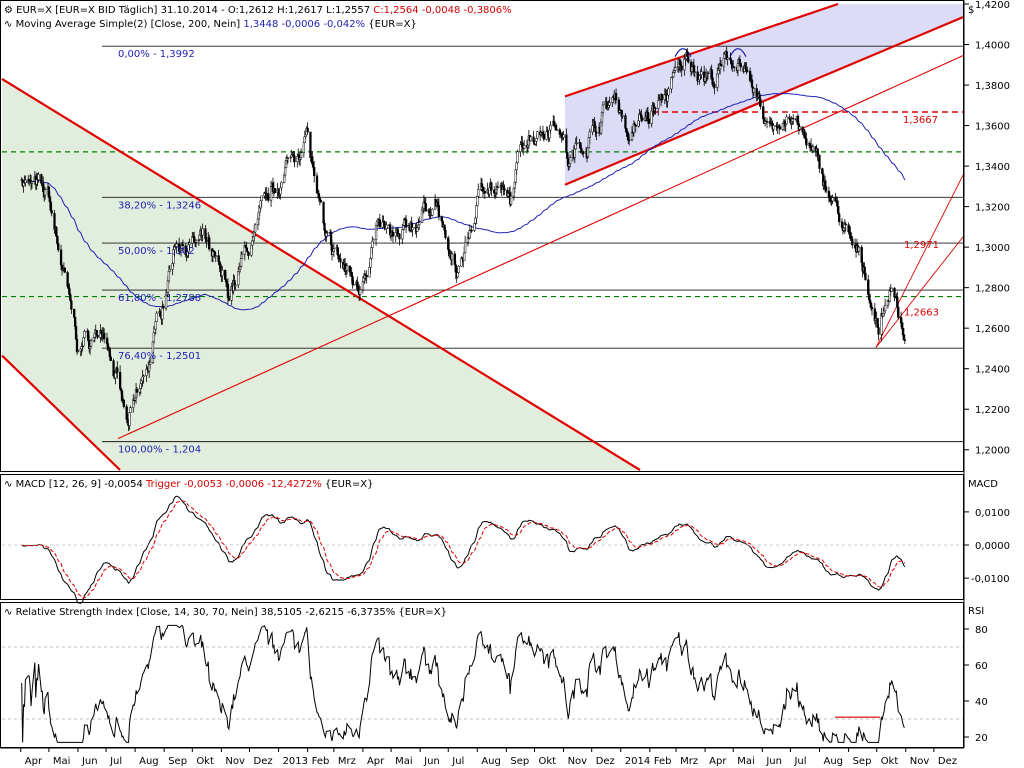 The image size is (1024, 768). Describe the element at coordinates (392, 24) in the screenshot. I see `ma-legend-suffix: {EUR=X}` at that location.